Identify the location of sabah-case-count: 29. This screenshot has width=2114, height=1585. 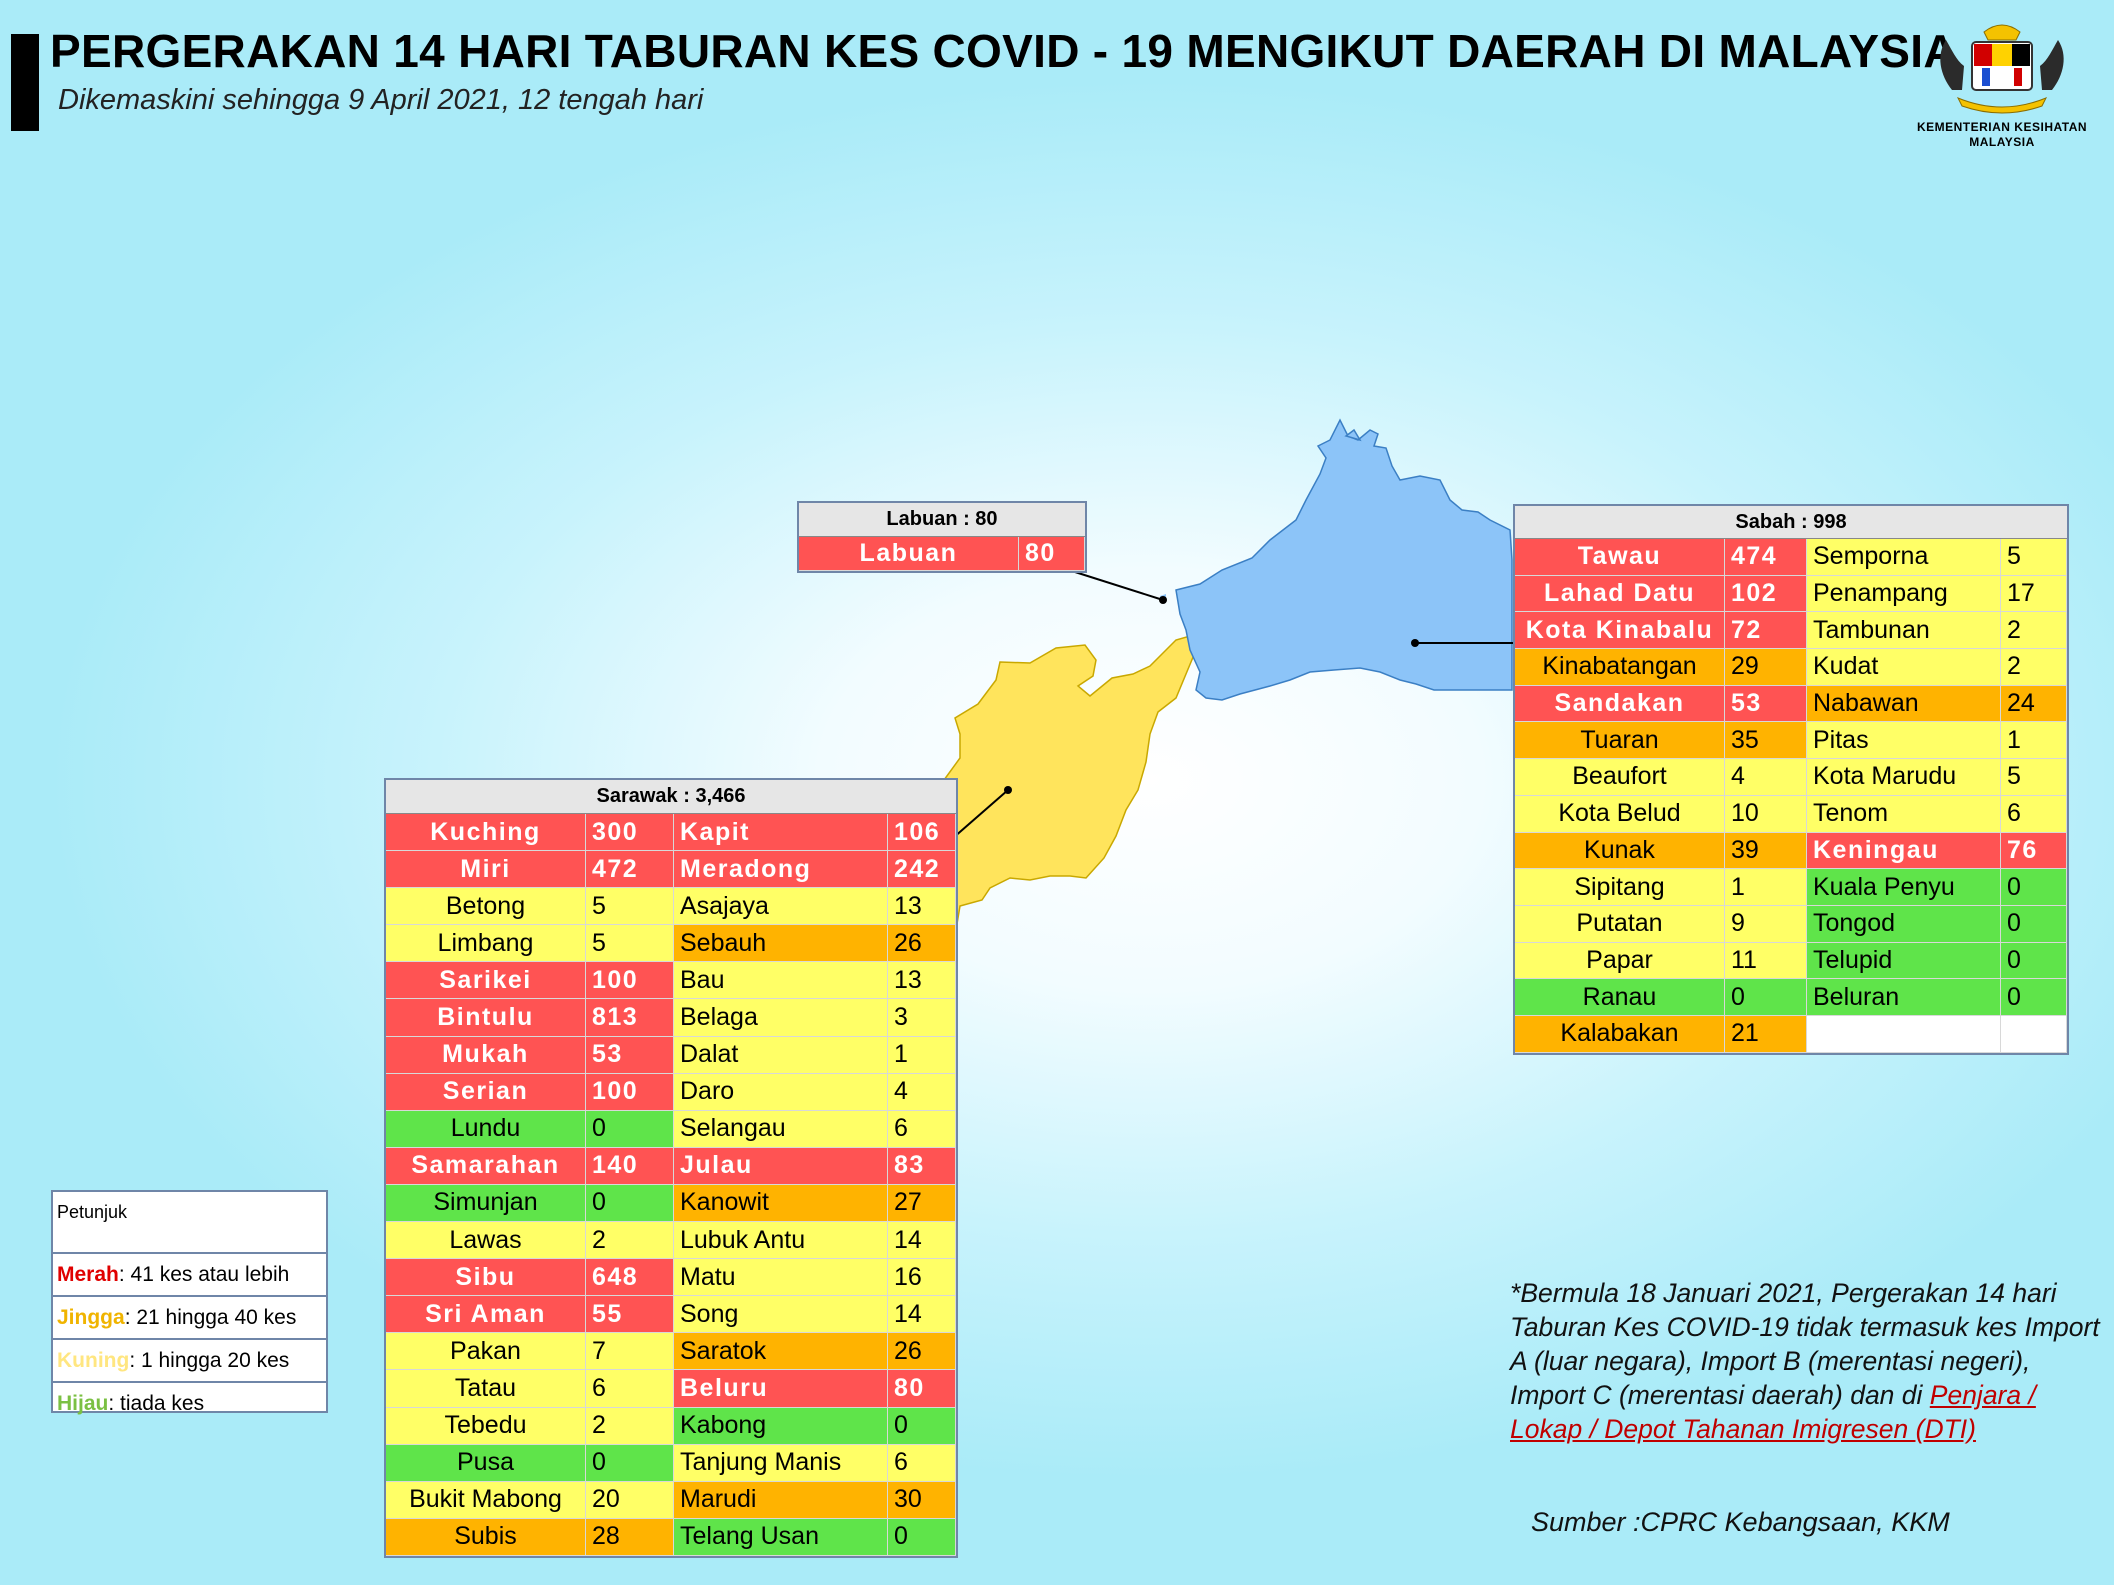
(1766, 667).